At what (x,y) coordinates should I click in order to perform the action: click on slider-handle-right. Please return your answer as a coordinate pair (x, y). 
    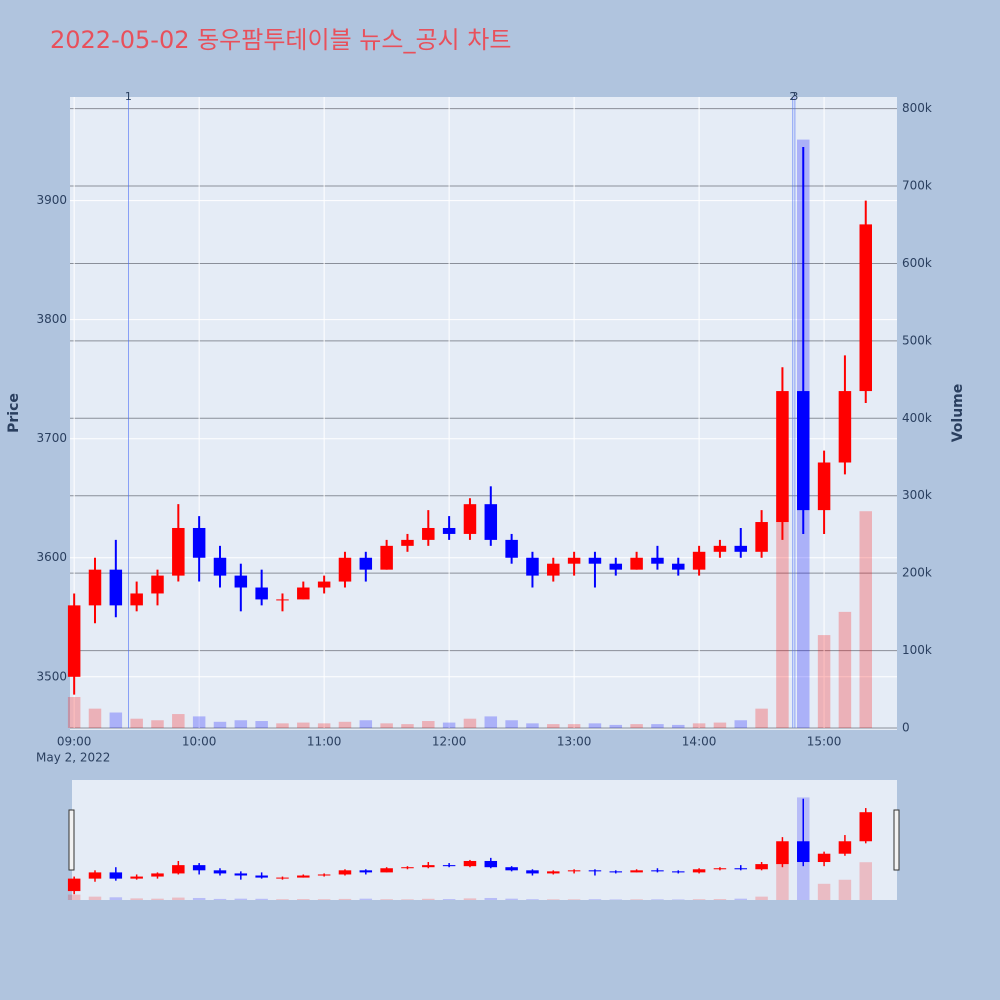
    Looking at the image, I should click on (896, 840).